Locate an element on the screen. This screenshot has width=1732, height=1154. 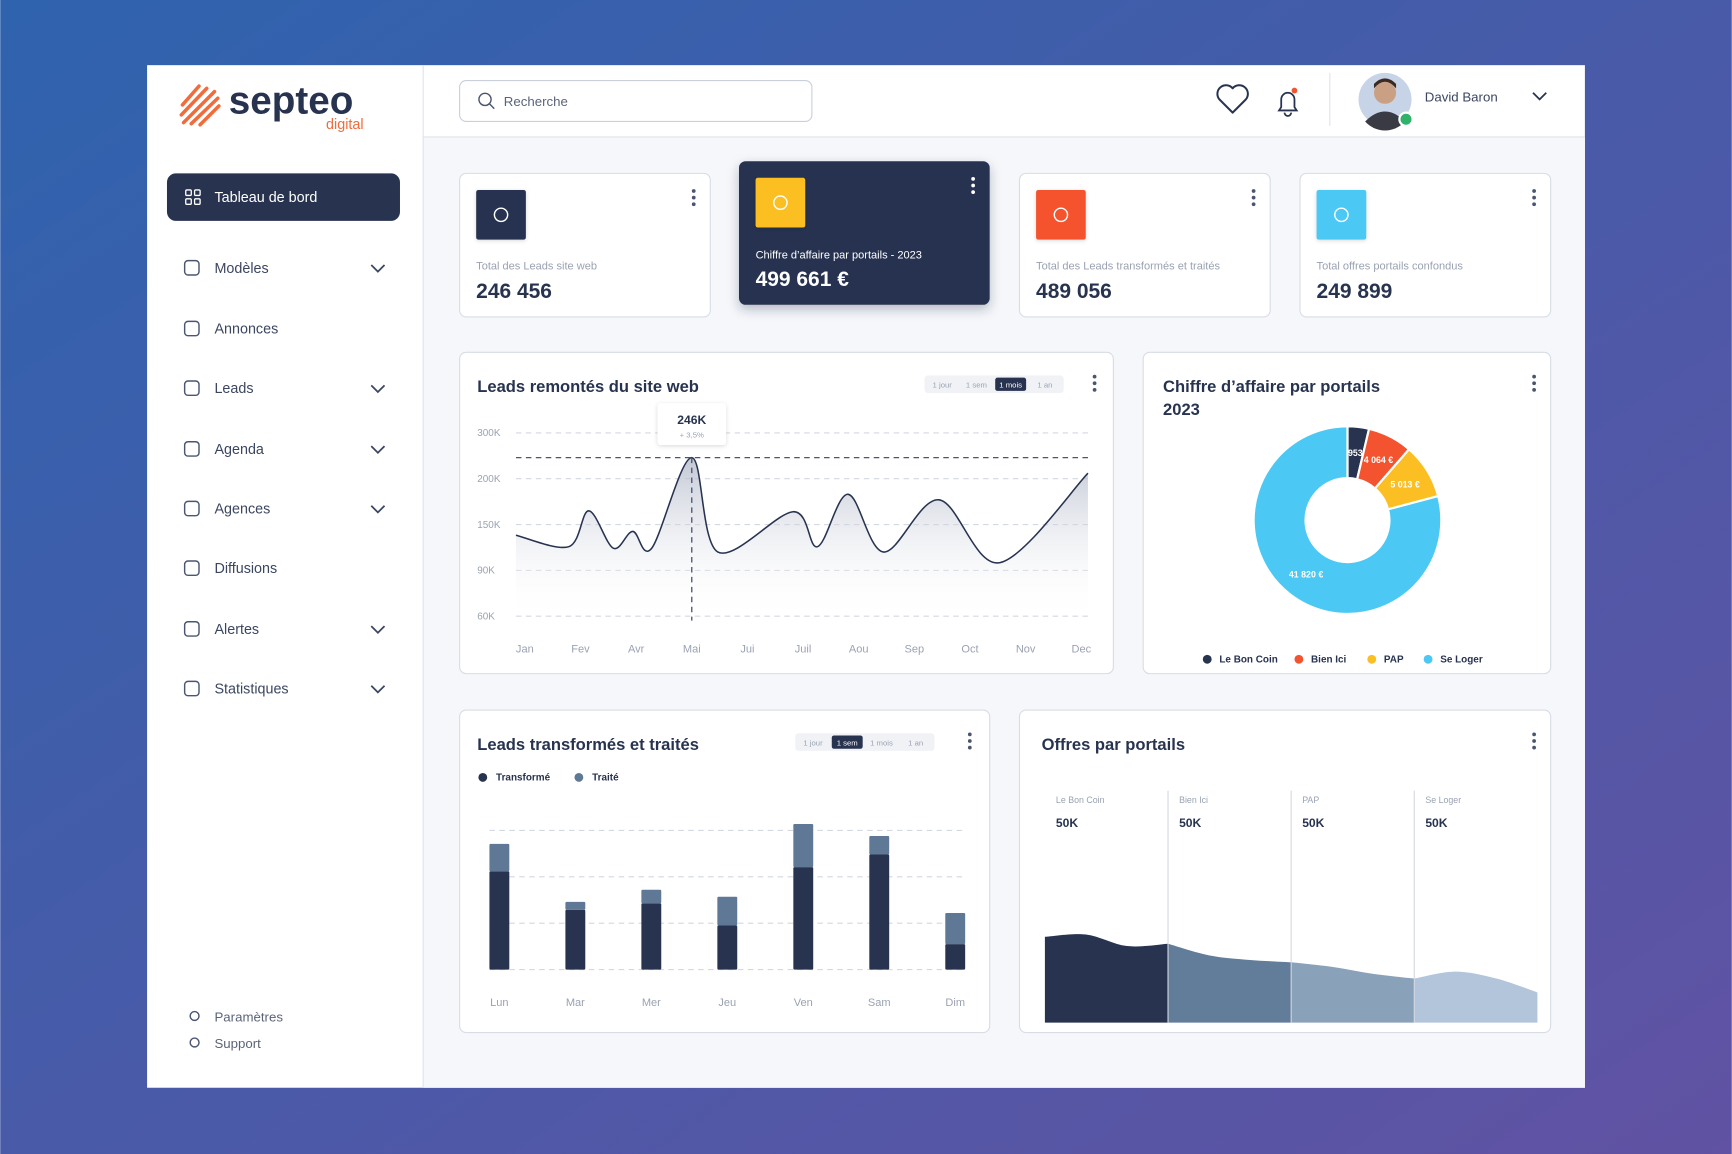
notifications-icon is located at coordinates (1288, 104).